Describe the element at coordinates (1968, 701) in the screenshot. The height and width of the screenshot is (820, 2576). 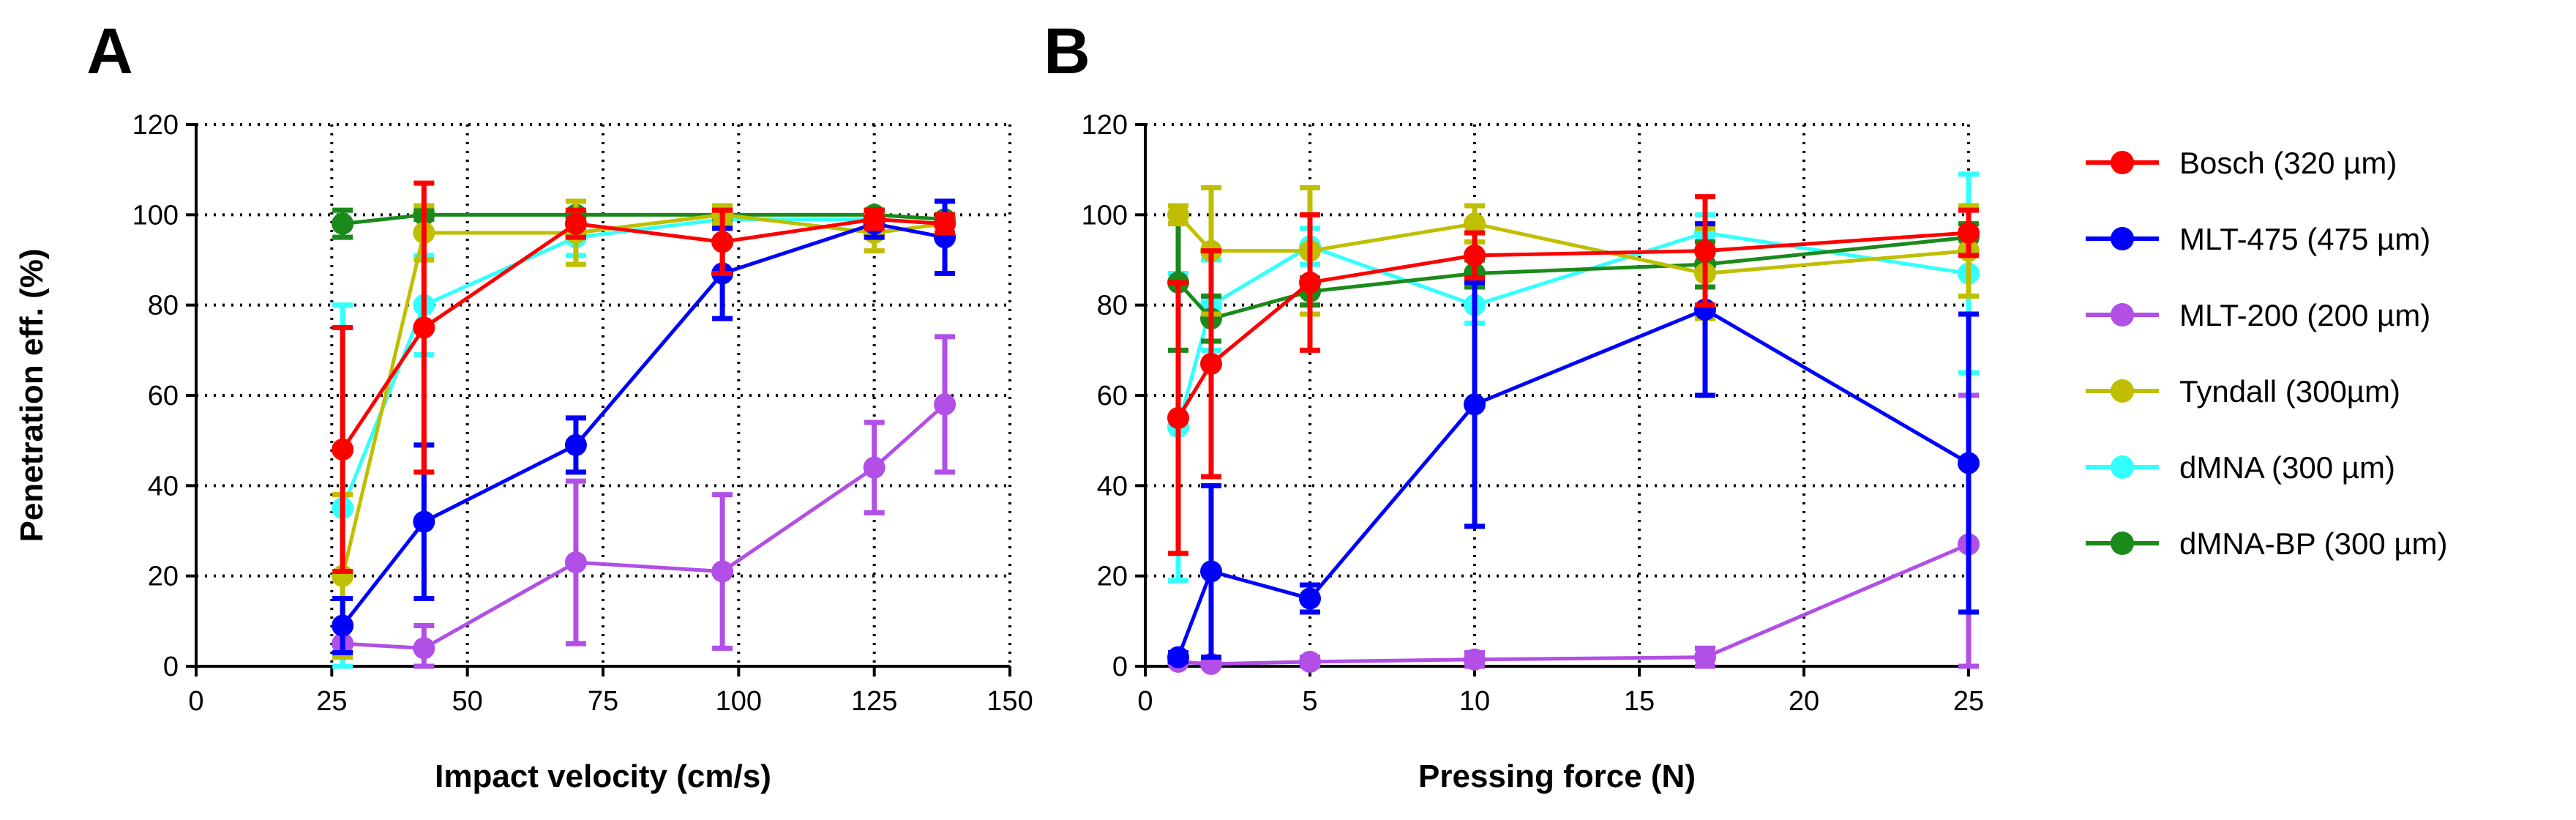
I see `x-tick-label-b-5: 25` at that location.